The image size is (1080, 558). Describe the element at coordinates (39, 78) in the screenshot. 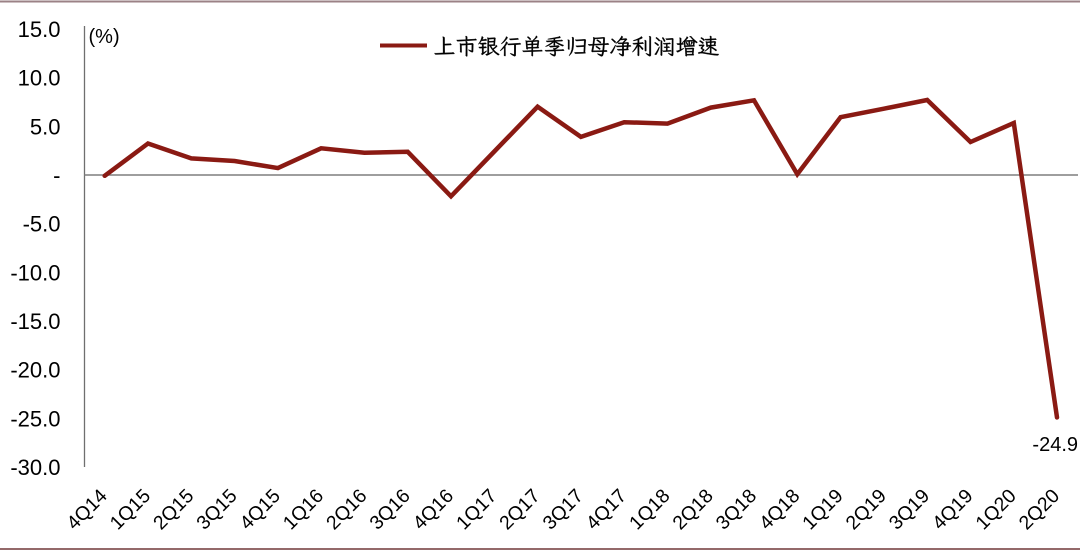

I see `svg-text: 10.0` at that location.